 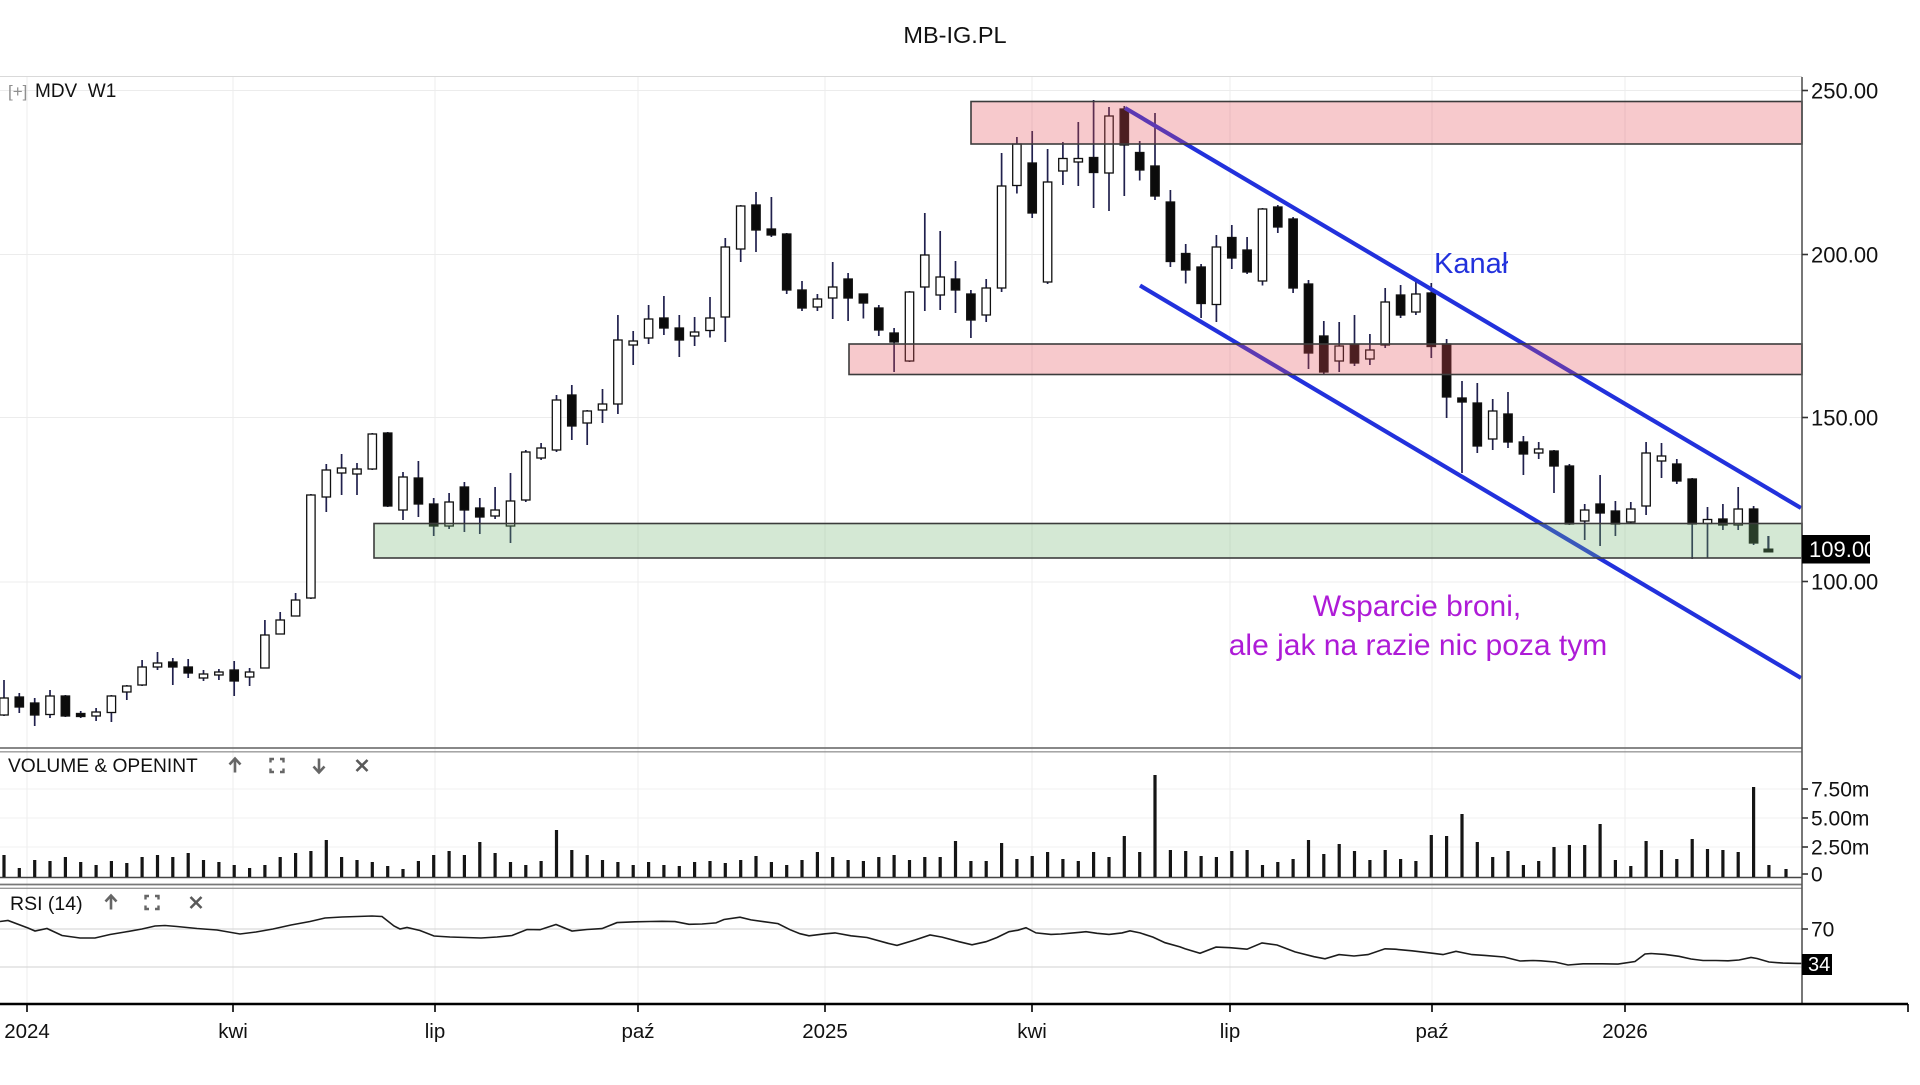 What do you see at coordinates (1842, 549) in the screenshot?
I see `svg-text: 109.00` at bounding box center [1842, 549].